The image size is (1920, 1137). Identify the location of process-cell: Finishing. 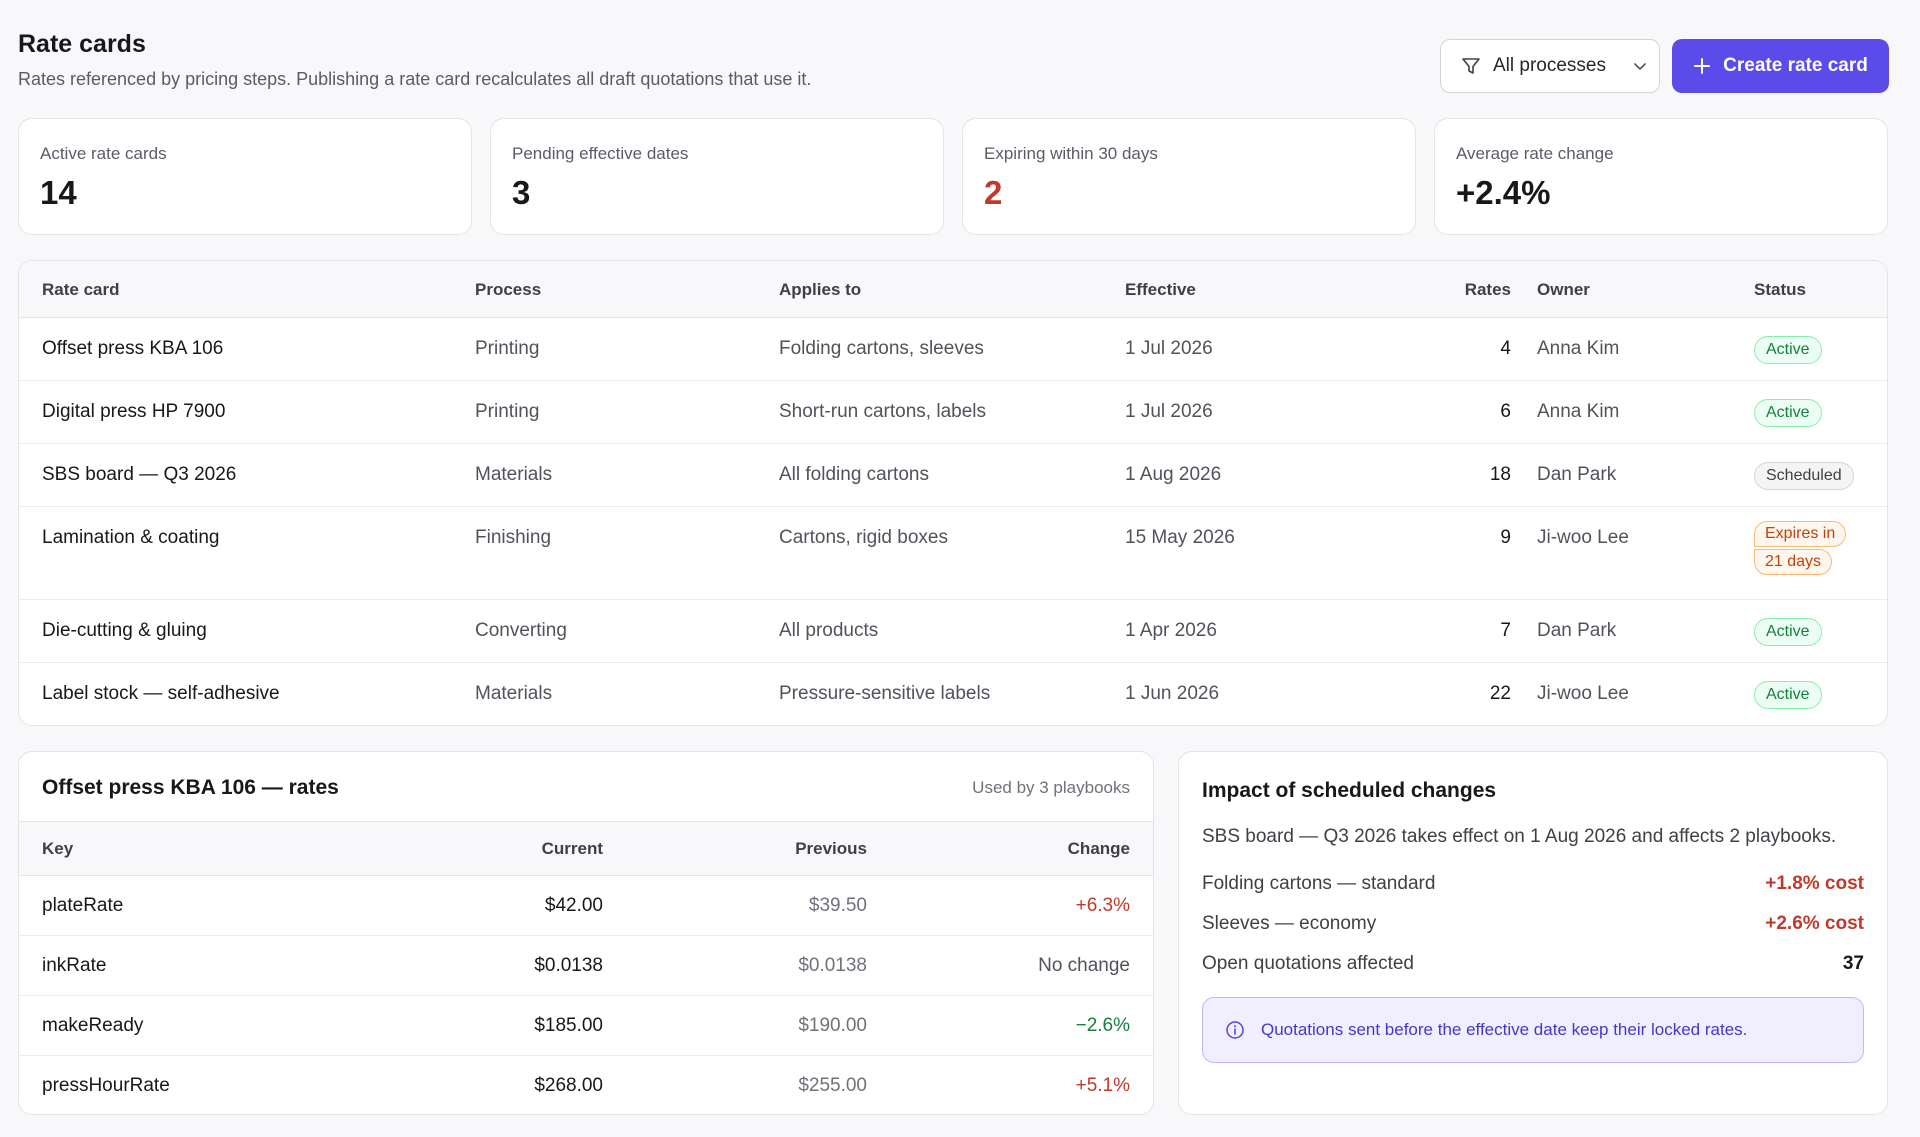
(513, 537).